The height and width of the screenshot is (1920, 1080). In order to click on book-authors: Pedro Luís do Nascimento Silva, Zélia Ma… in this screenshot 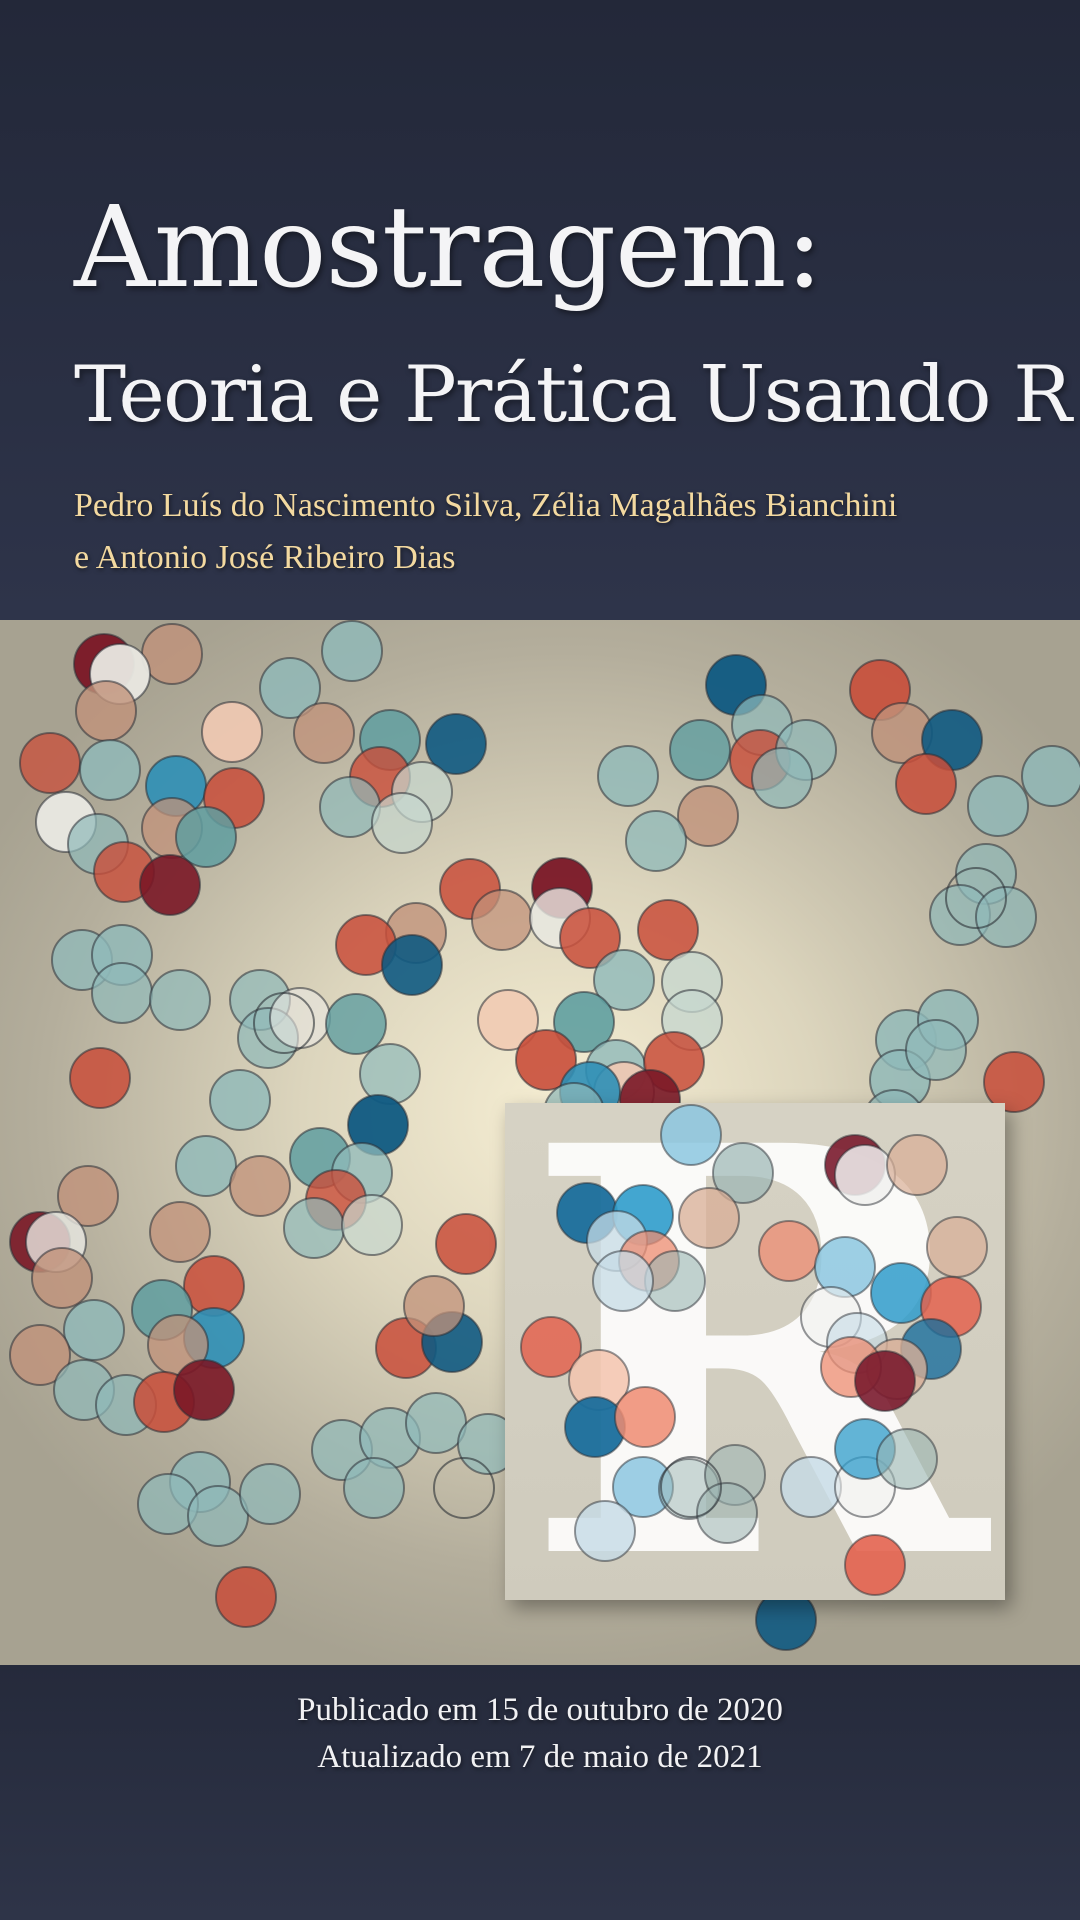, I will do `click(554, 532)`.